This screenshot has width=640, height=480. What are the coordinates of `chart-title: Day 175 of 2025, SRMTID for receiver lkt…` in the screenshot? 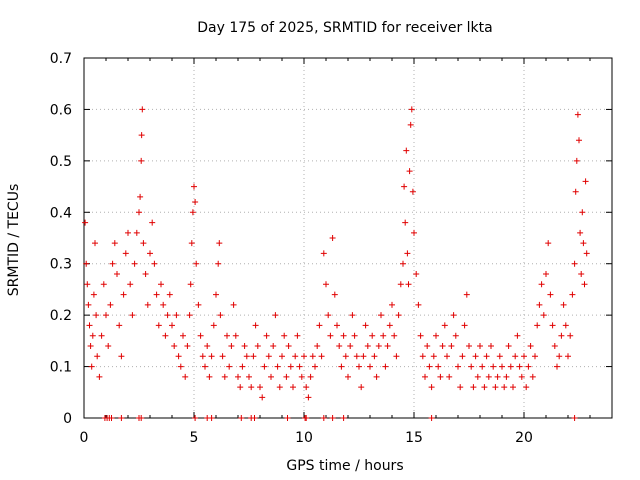 It's located at (344, 28).